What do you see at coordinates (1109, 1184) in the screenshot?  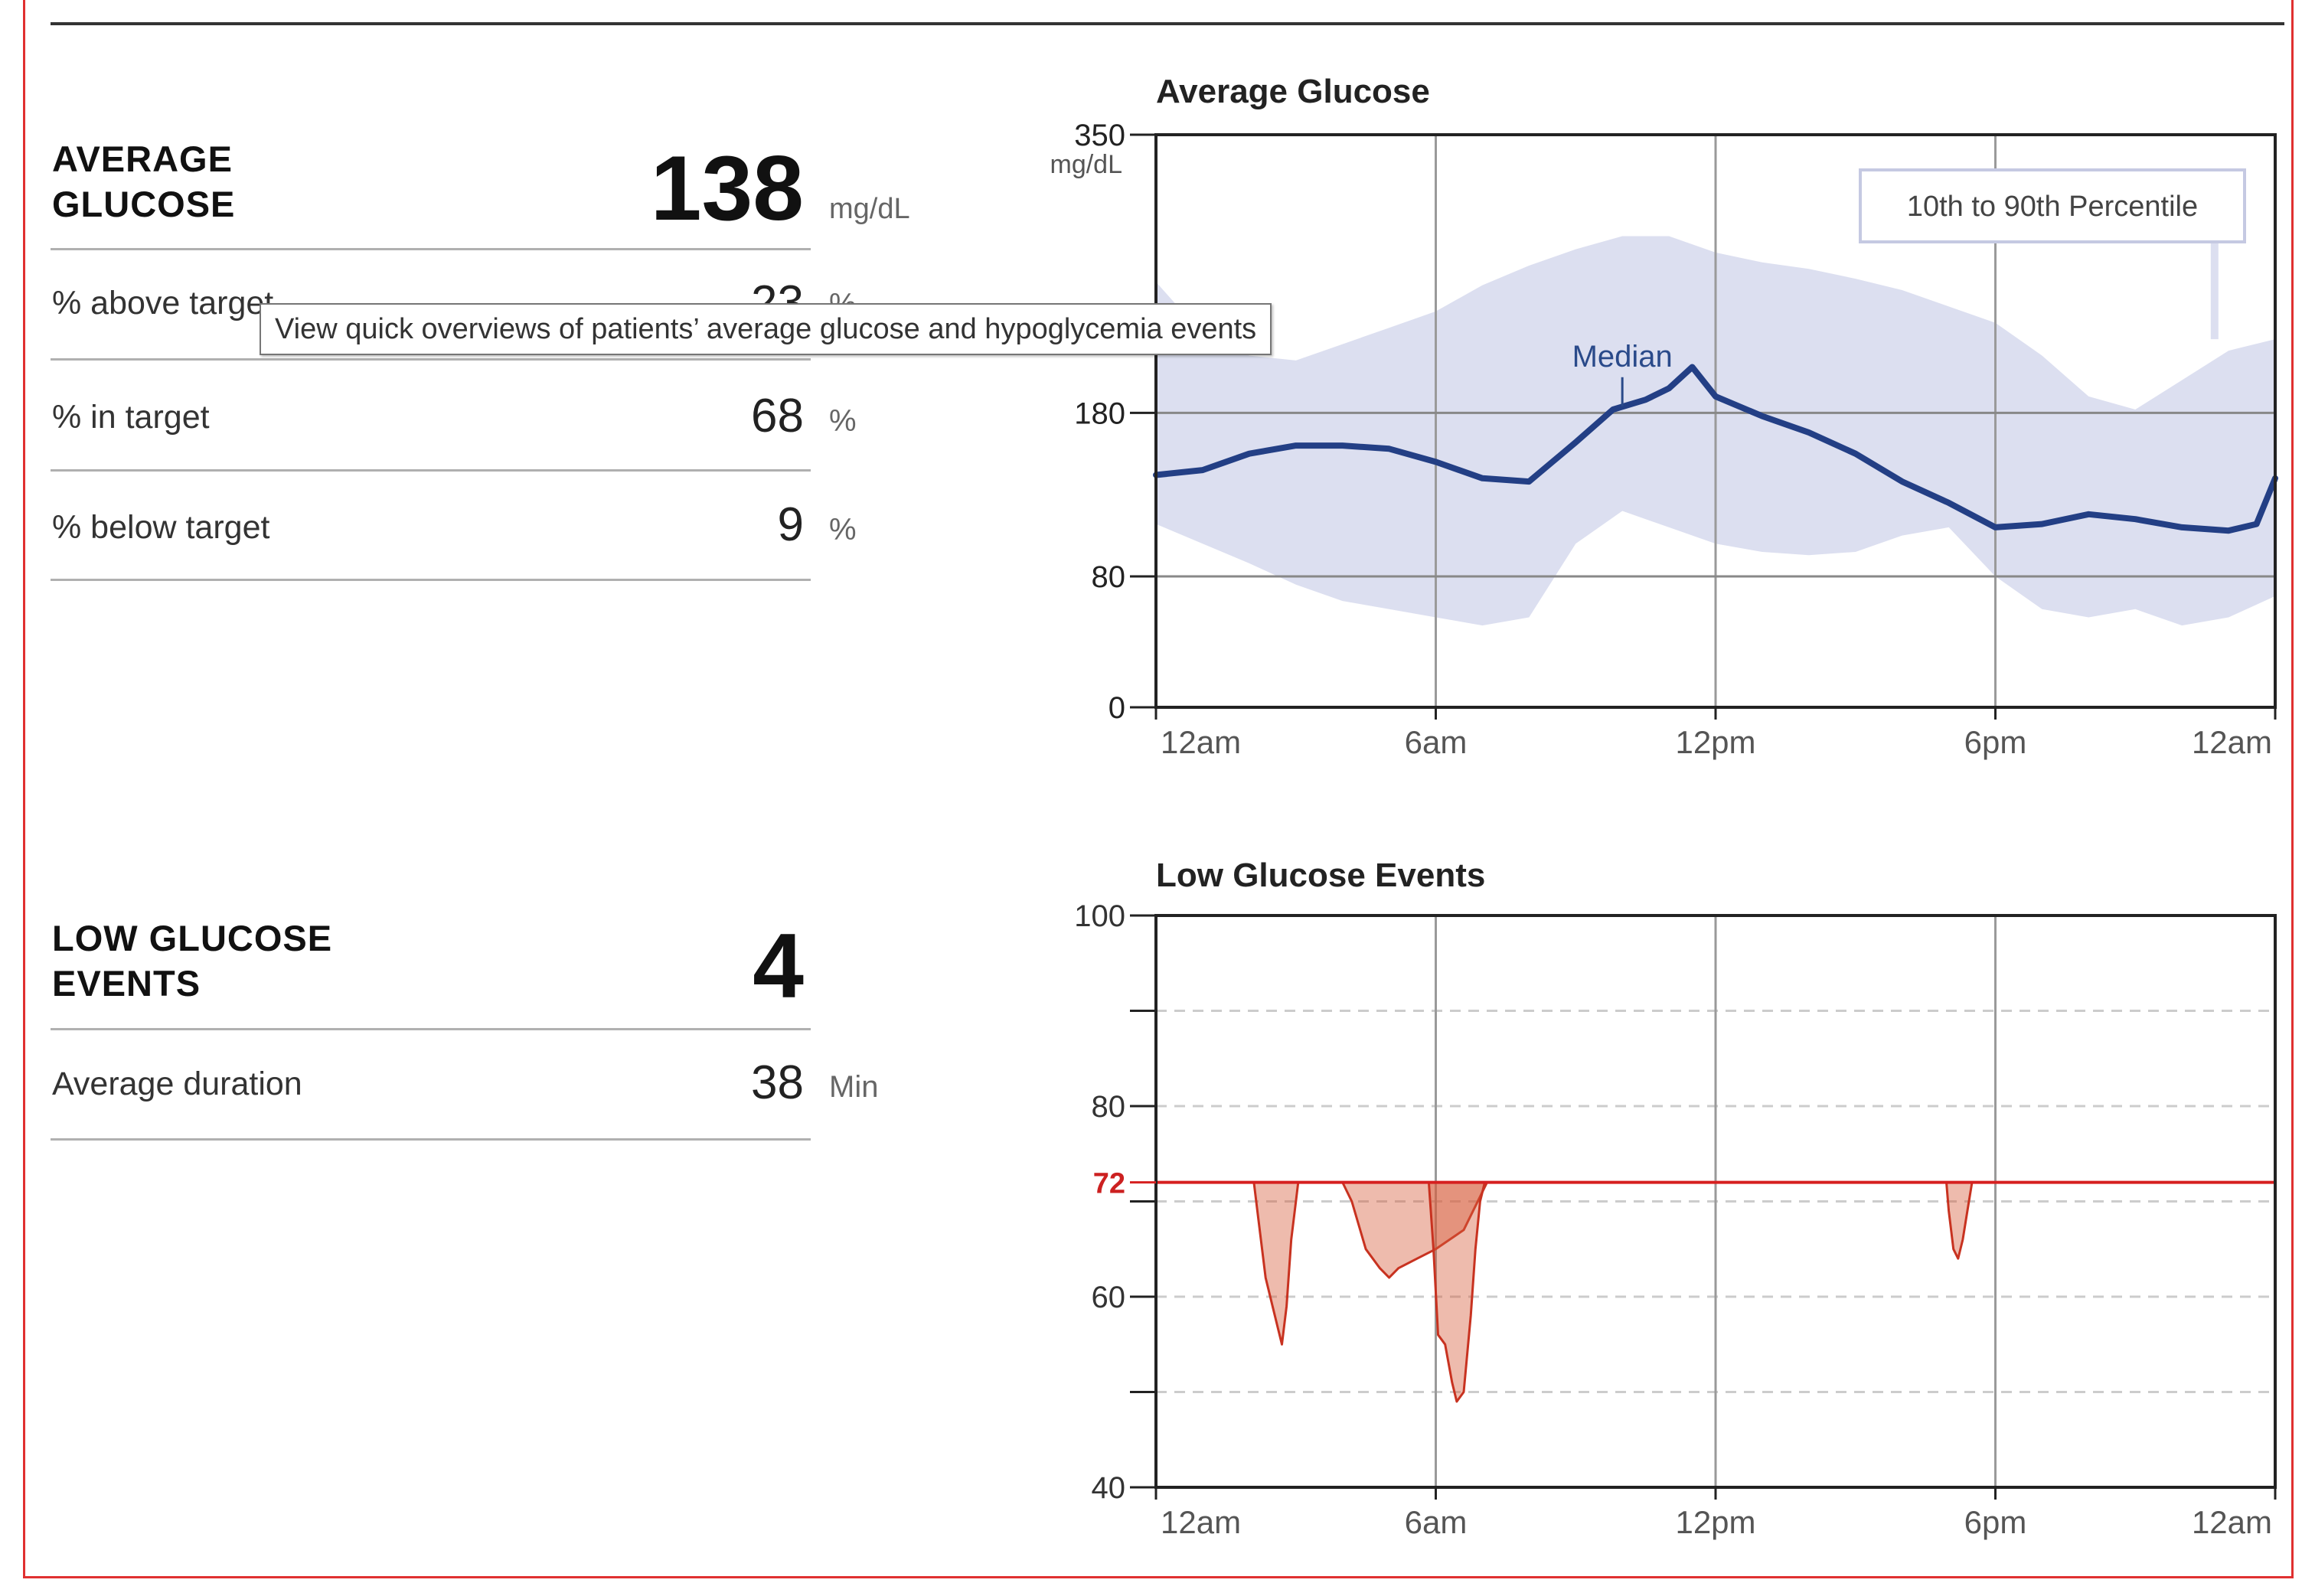 I see `target-label: 72` at bounding box center [1109, 1184].